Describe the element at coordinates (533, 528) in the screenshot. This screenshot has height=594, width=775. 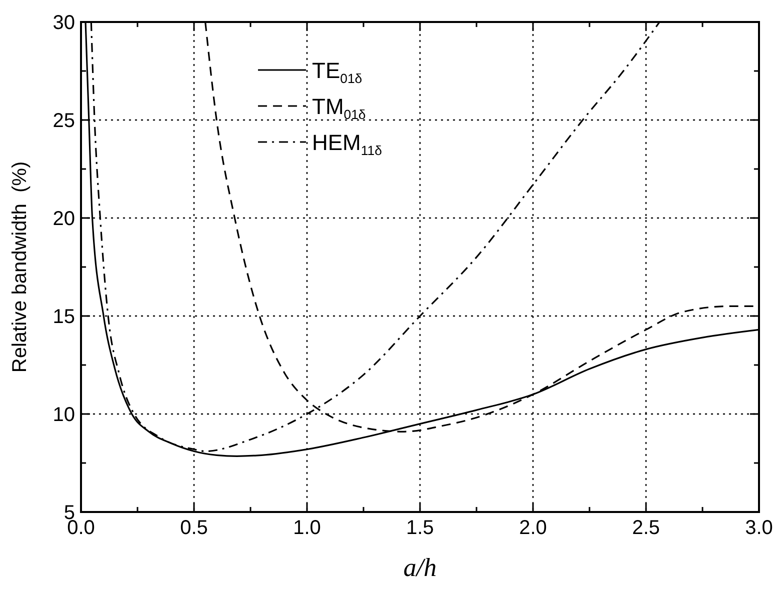
I see `x-tick-label: 2.0` at that location.